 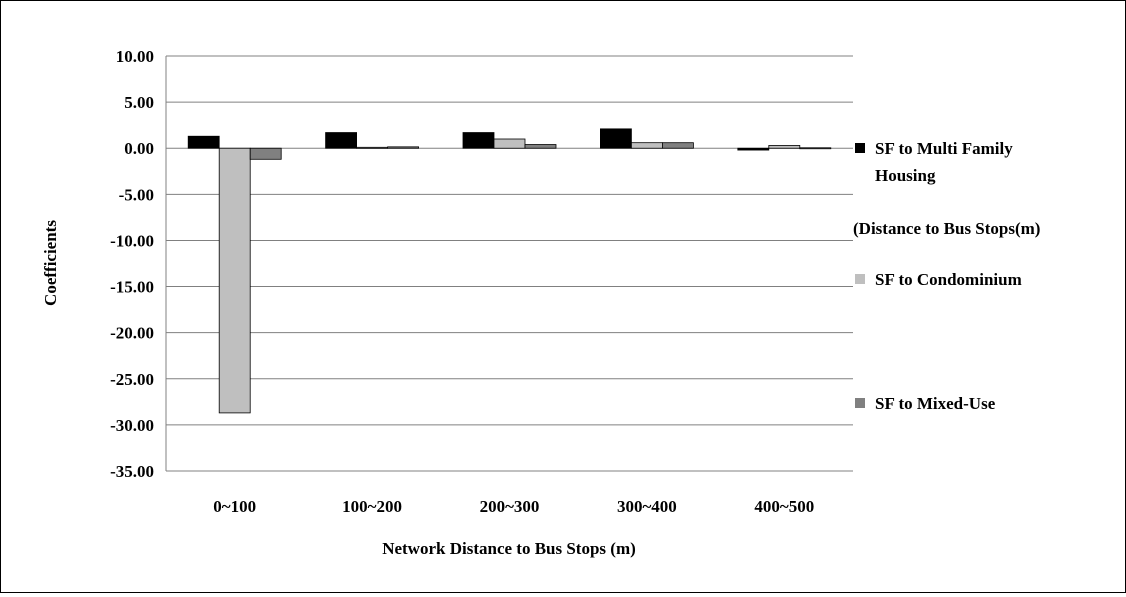 I want to click on x-axis-title: Network Distance to Bus Stops (m), so click(x=509, y=548).